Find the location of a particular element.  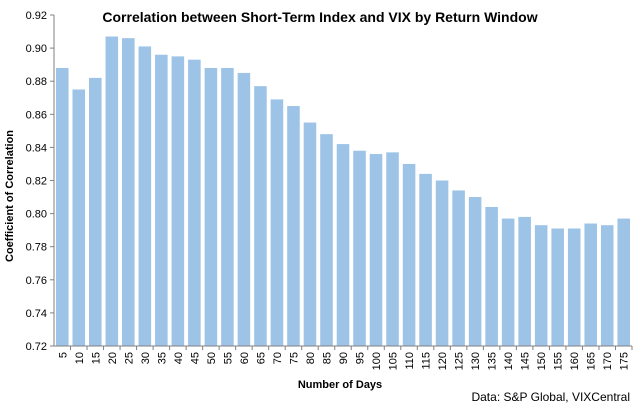

x-tick-label-145: 145 is located at coordinates (526, 361).